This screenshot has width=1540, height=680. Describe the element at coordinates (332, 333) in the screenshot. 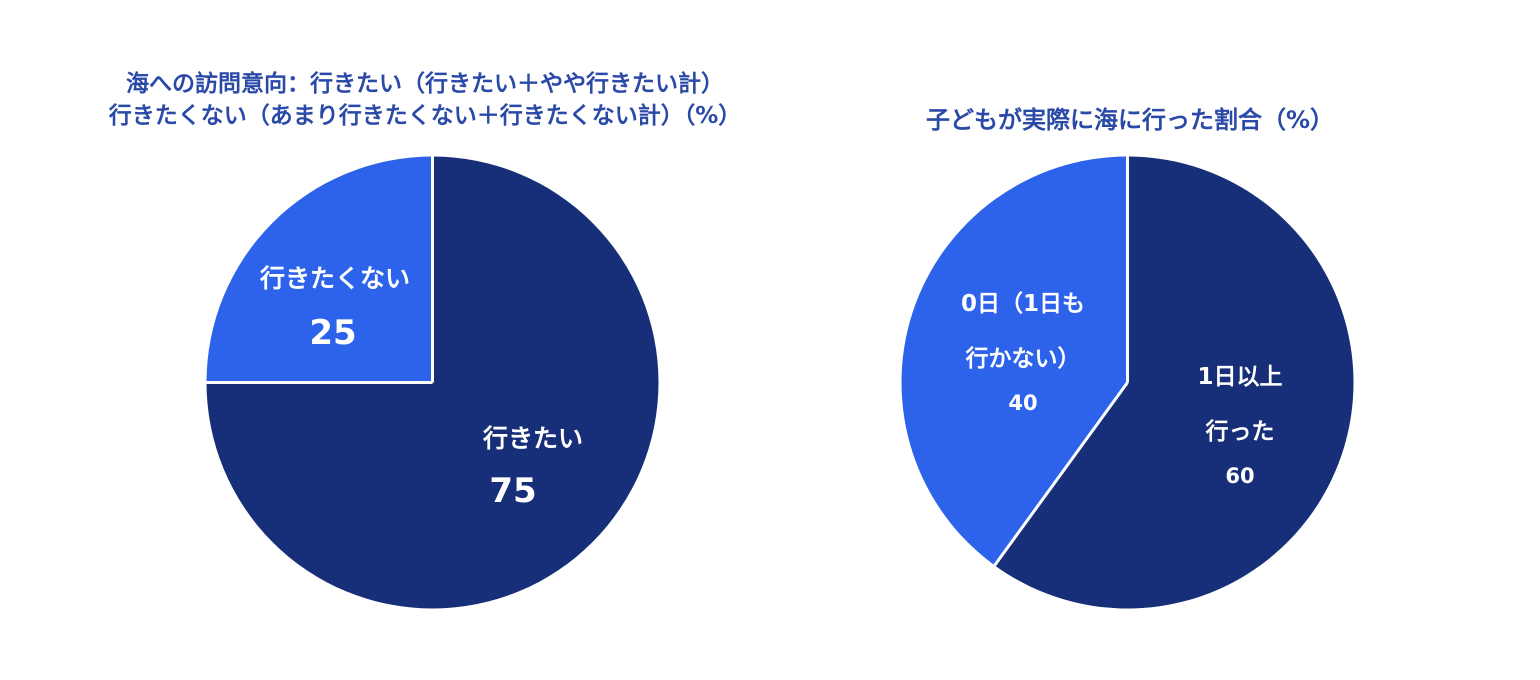

I see `slice-value-do-not-want-to-go: 25` at that location.